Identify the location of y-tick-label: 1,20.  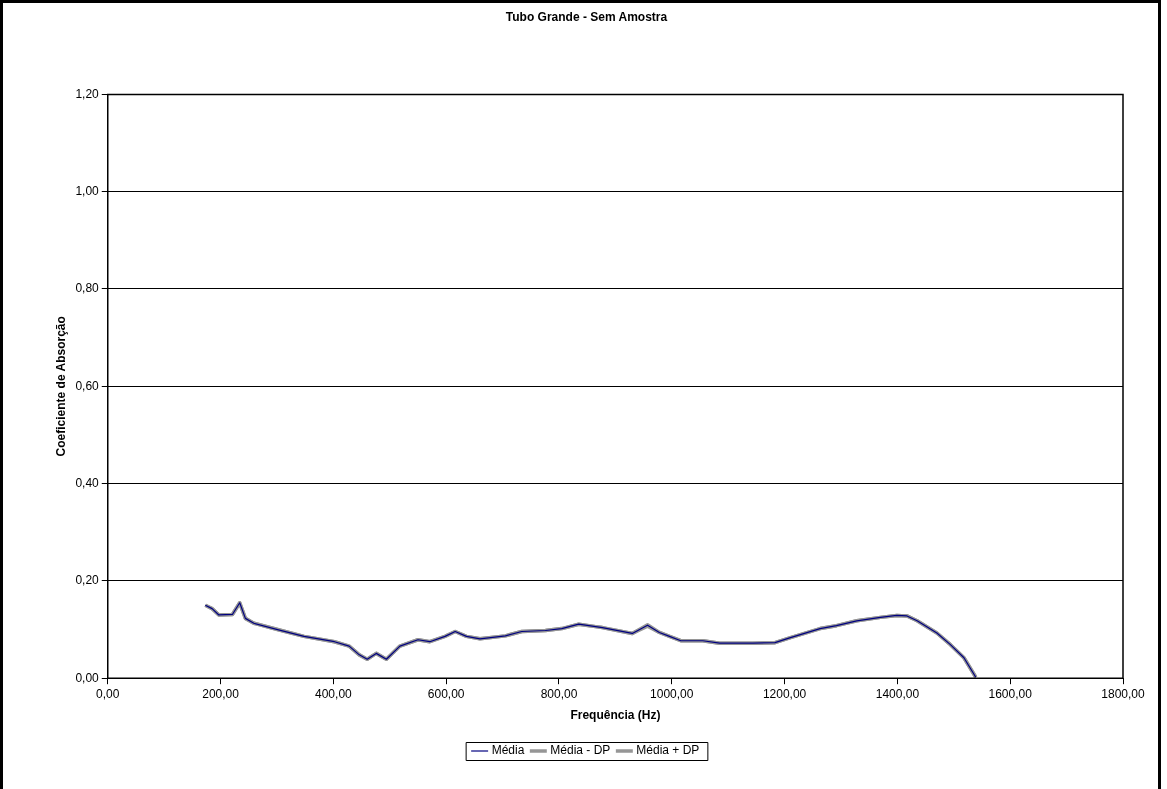
(87, 93).